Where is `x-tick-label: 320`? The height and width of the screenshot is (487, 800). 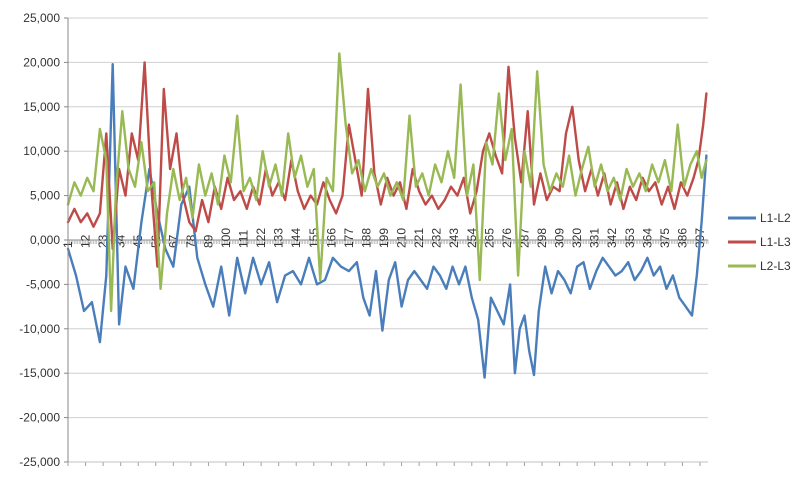
x-tick-label: 320 is located at coordinates (577, 238).